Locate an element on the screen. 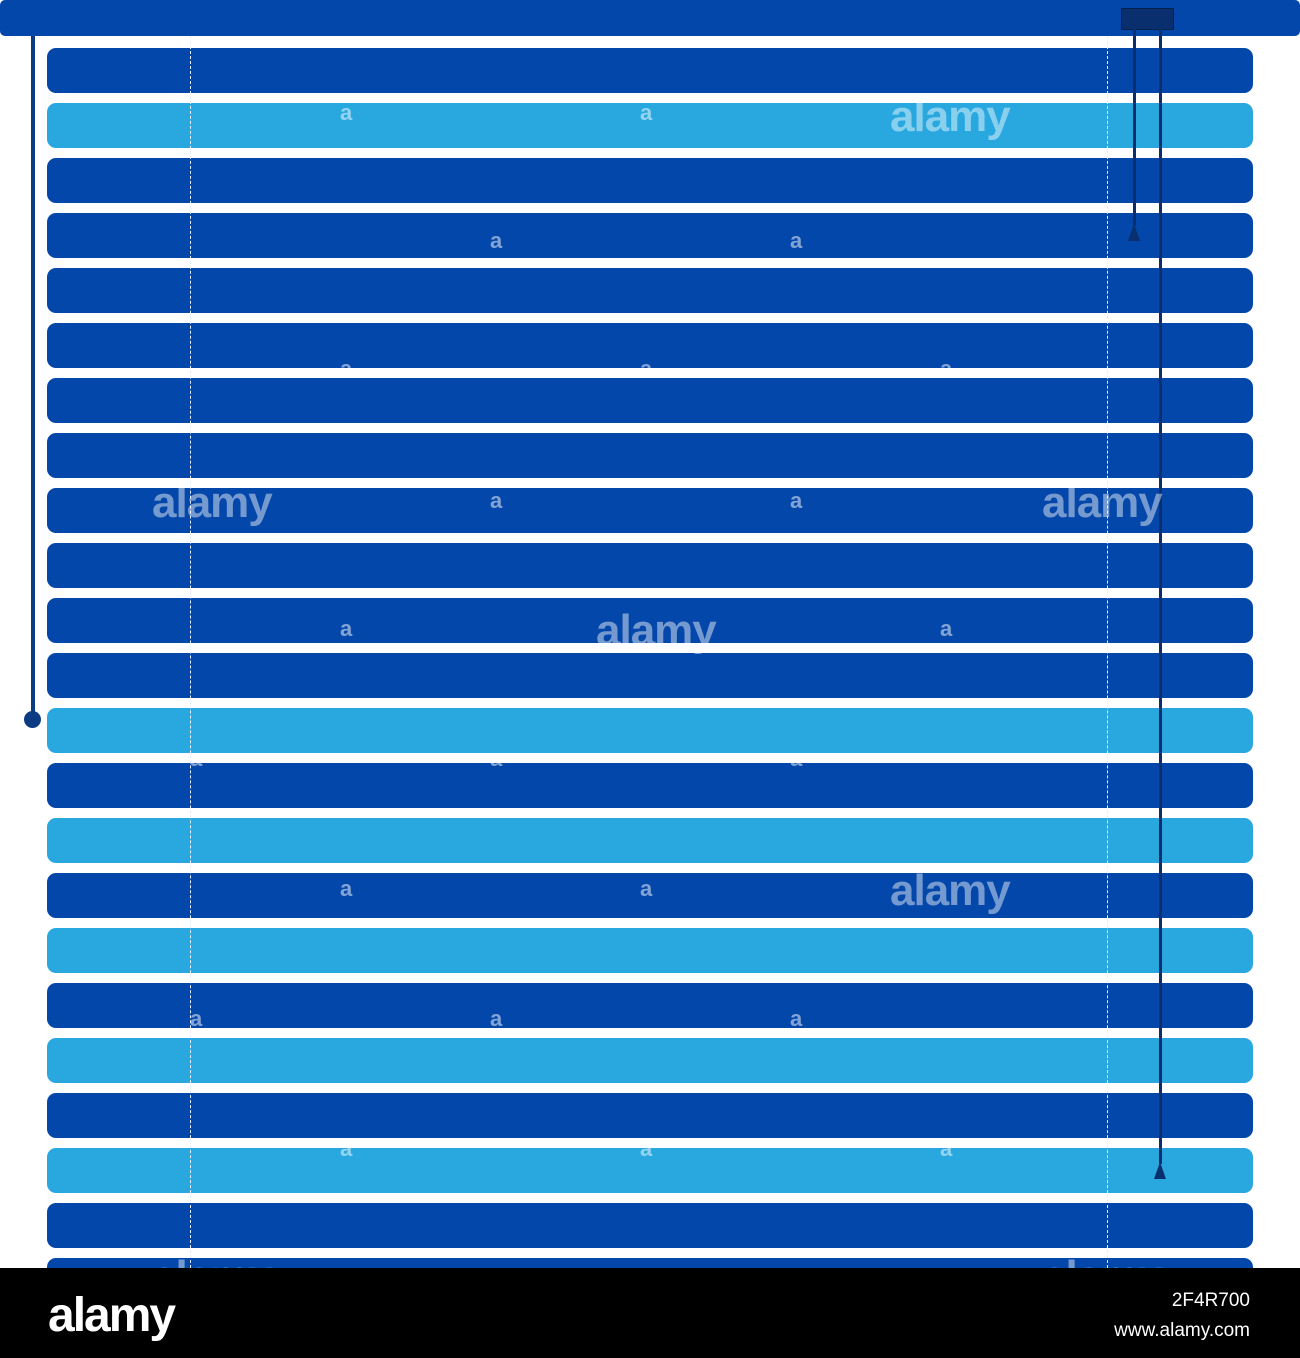 The image size is (1300, 1358). lift-cord-long is located at coordinates (1160, 593).